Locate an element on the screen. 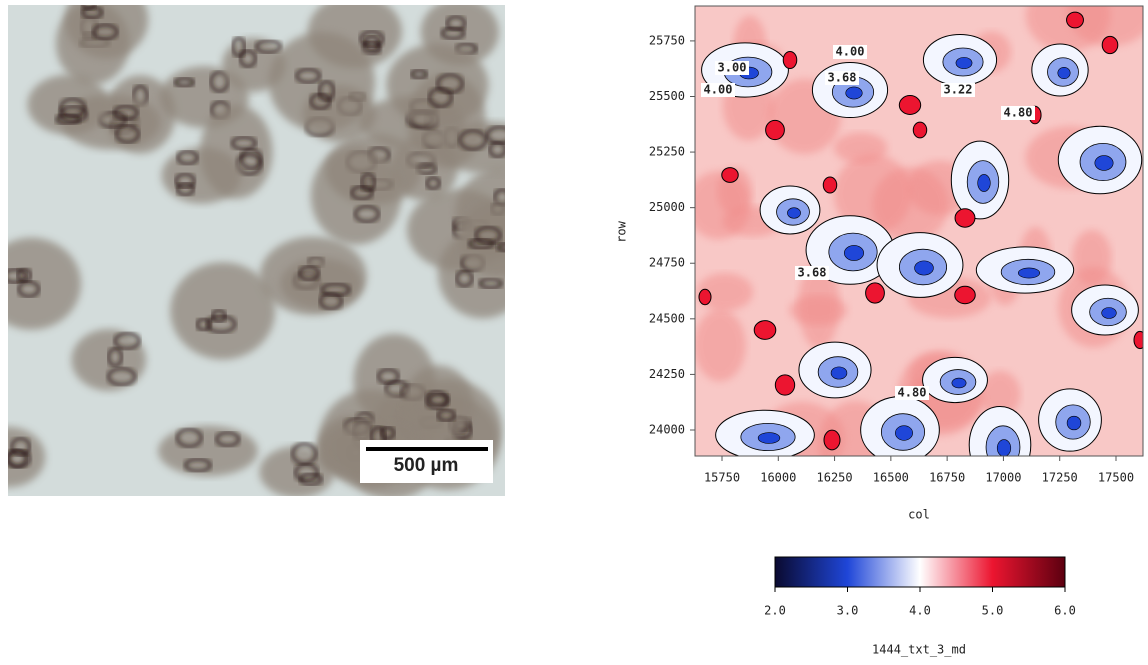 The width and height of the screenshot is (1148, 665). x-tick-label: 15750 is located at coordinates (722, 478).